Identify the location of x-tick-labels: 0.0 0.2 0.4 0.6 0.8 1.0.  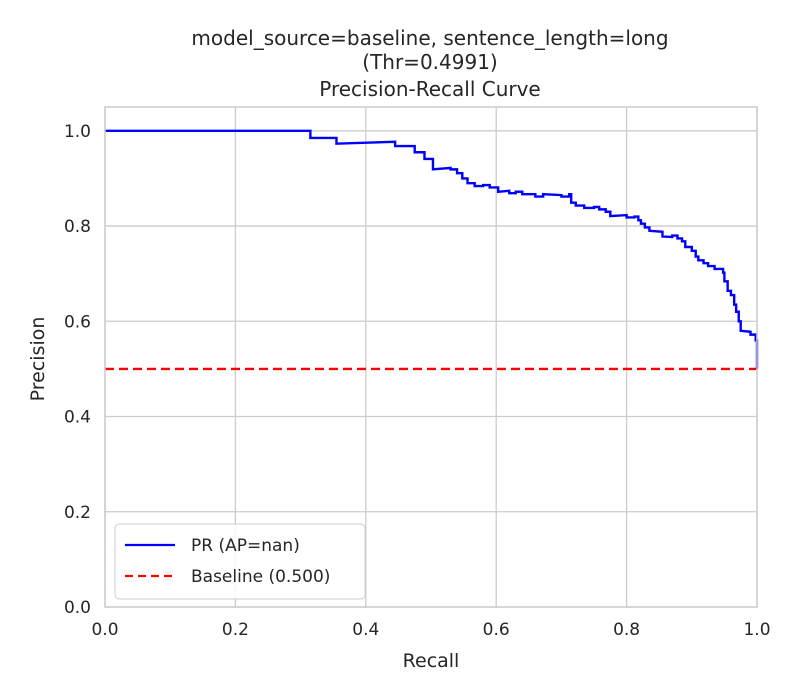
(430, 630).